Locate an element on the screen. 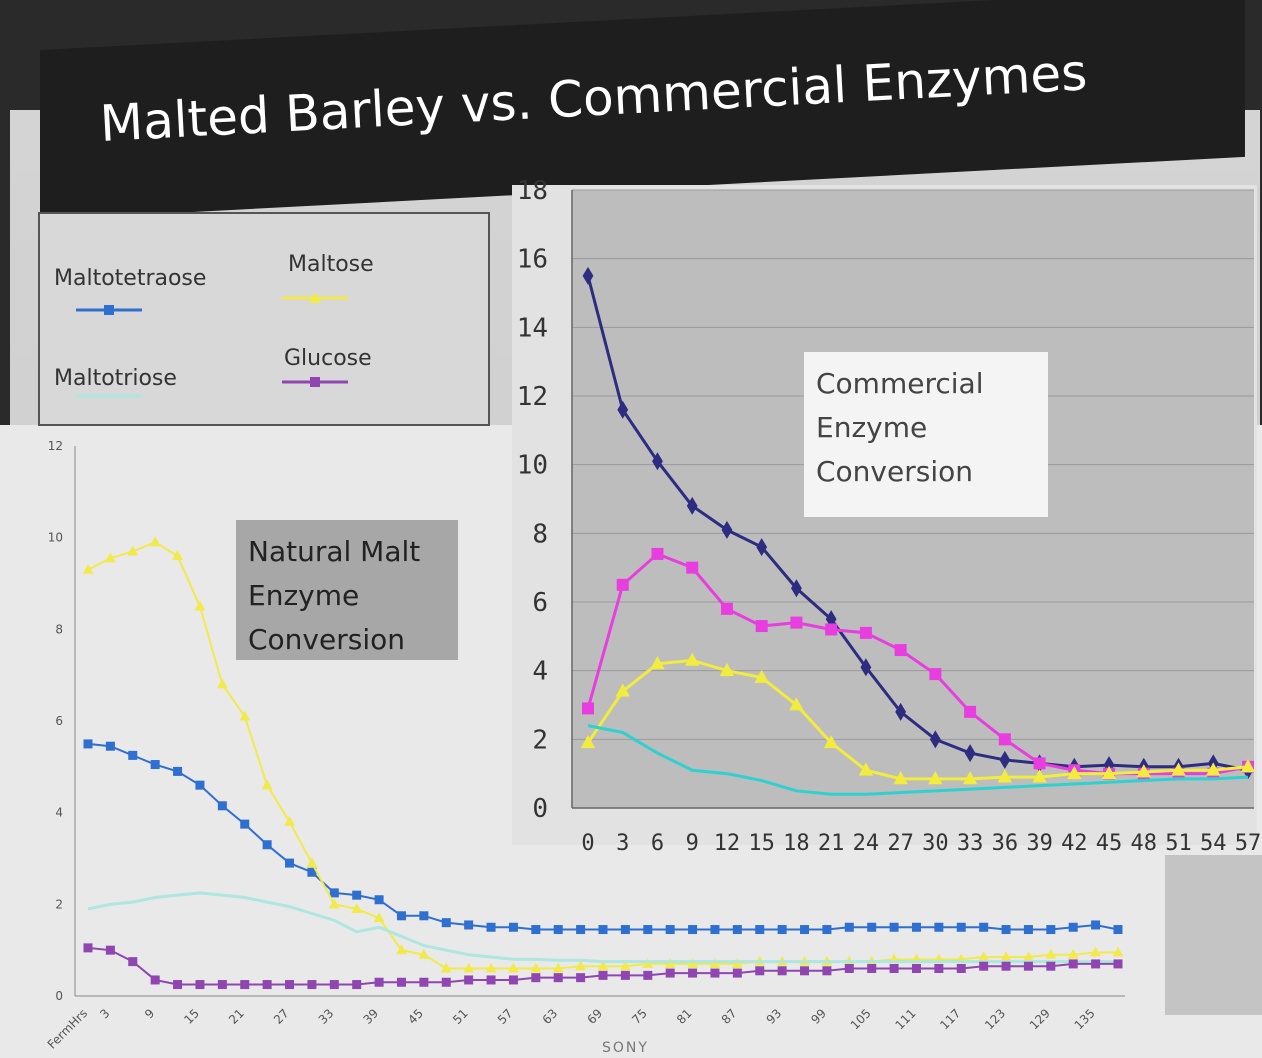  left-x-tick-label: 111 is located at coordinates (906, 1019).